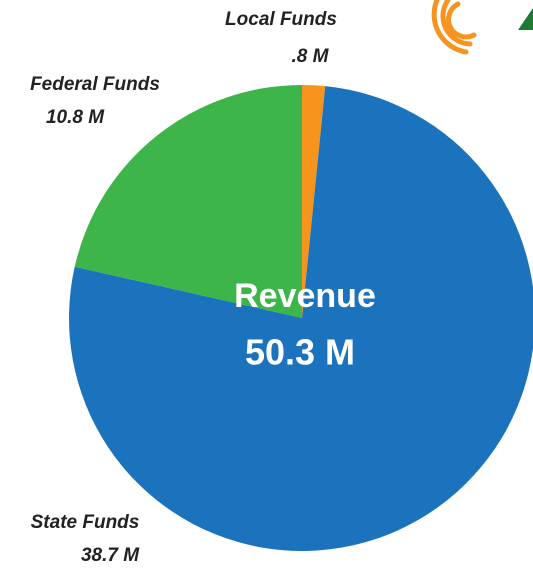  Describe the element at coordinates (300, 352) in the screenshot. I see `center-total: 50.3 M` at that location.